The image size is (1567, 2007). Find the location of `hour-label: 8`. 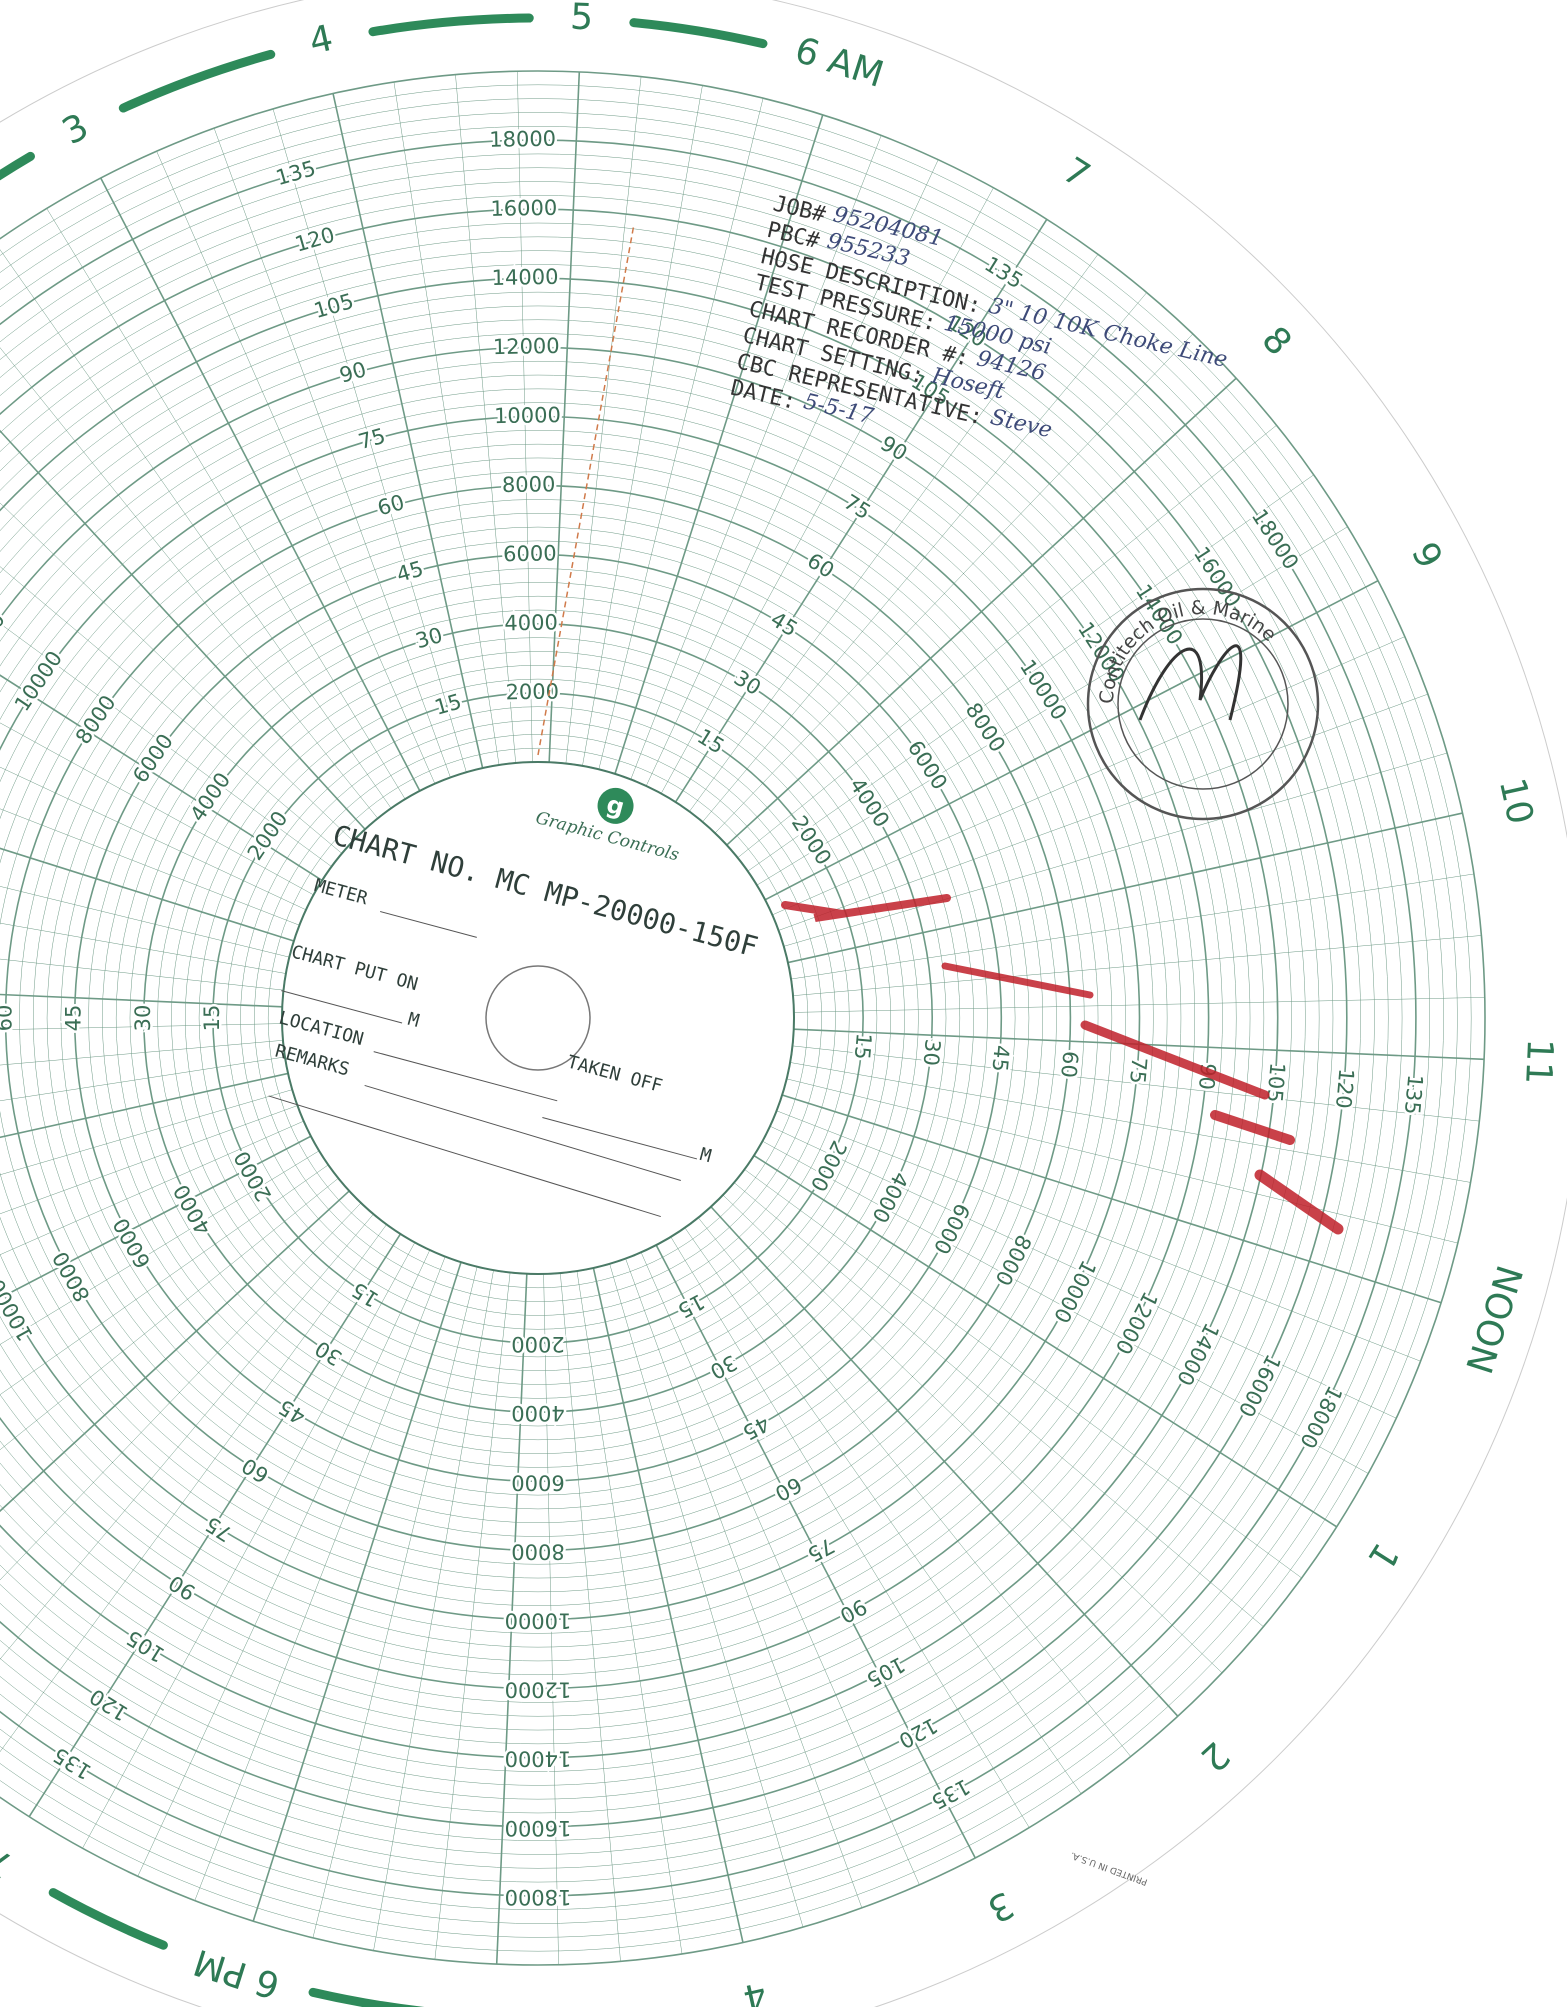

hour-label: 8 is located at coordinates (1277, 341).